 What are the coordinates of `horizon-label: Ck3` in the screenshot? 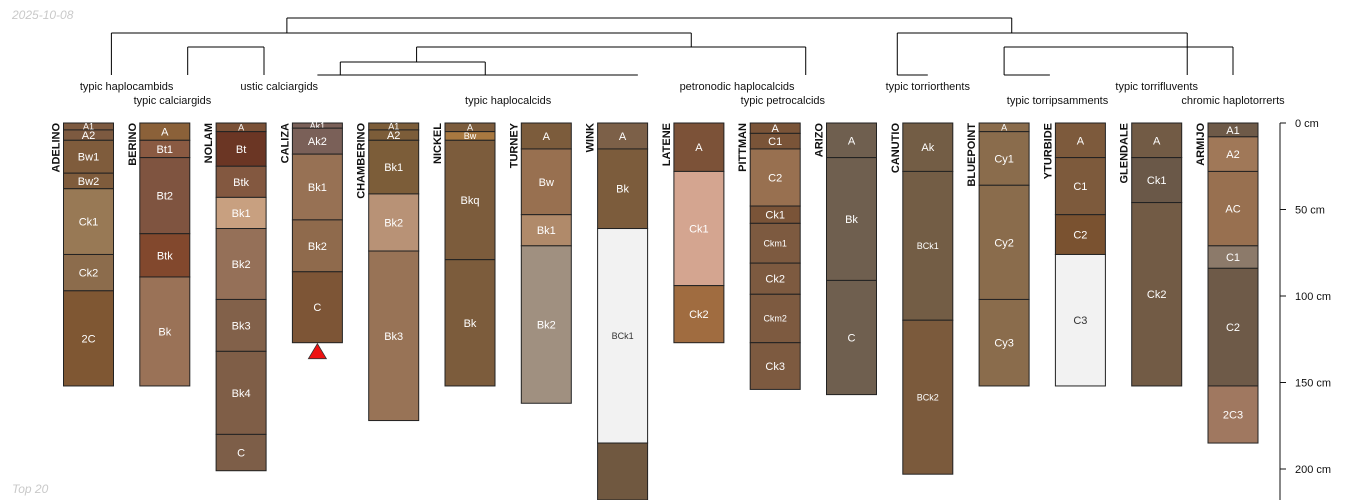 It's located at (775, 367).